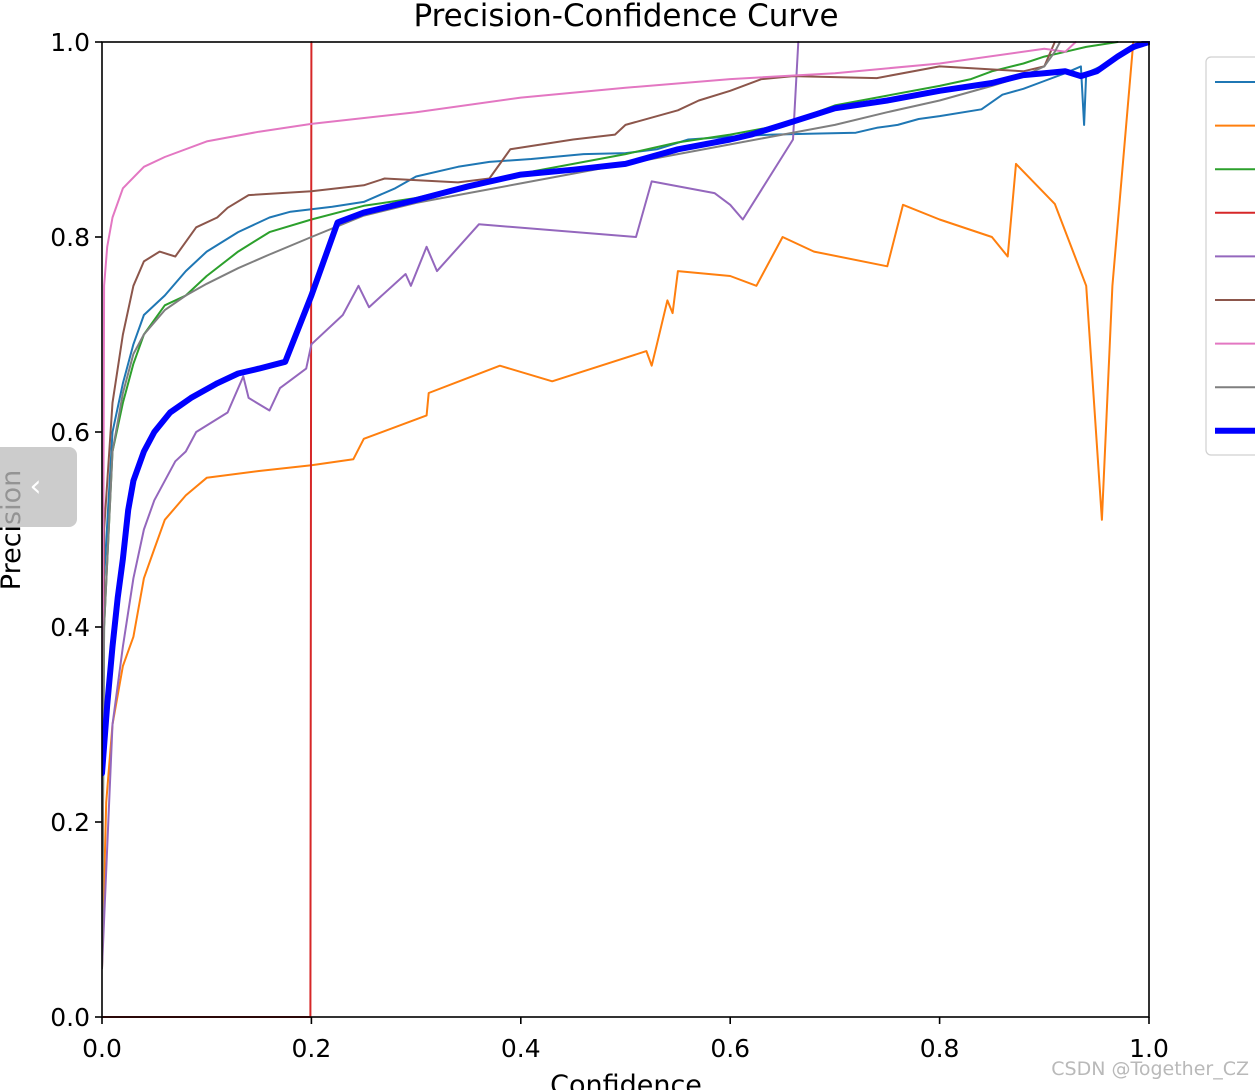  I want to click on y-tick-label: 1.0, so click(70, 42).